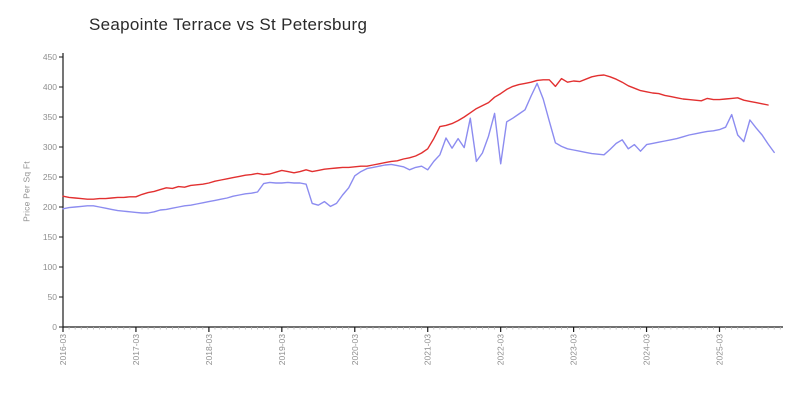 The height and width of the screenshot is (400, 800). What do you see at coordinates (428, 349) in the screenshot?
I see `x-tick-label: 2021-03` at bounding box center [428, 349].